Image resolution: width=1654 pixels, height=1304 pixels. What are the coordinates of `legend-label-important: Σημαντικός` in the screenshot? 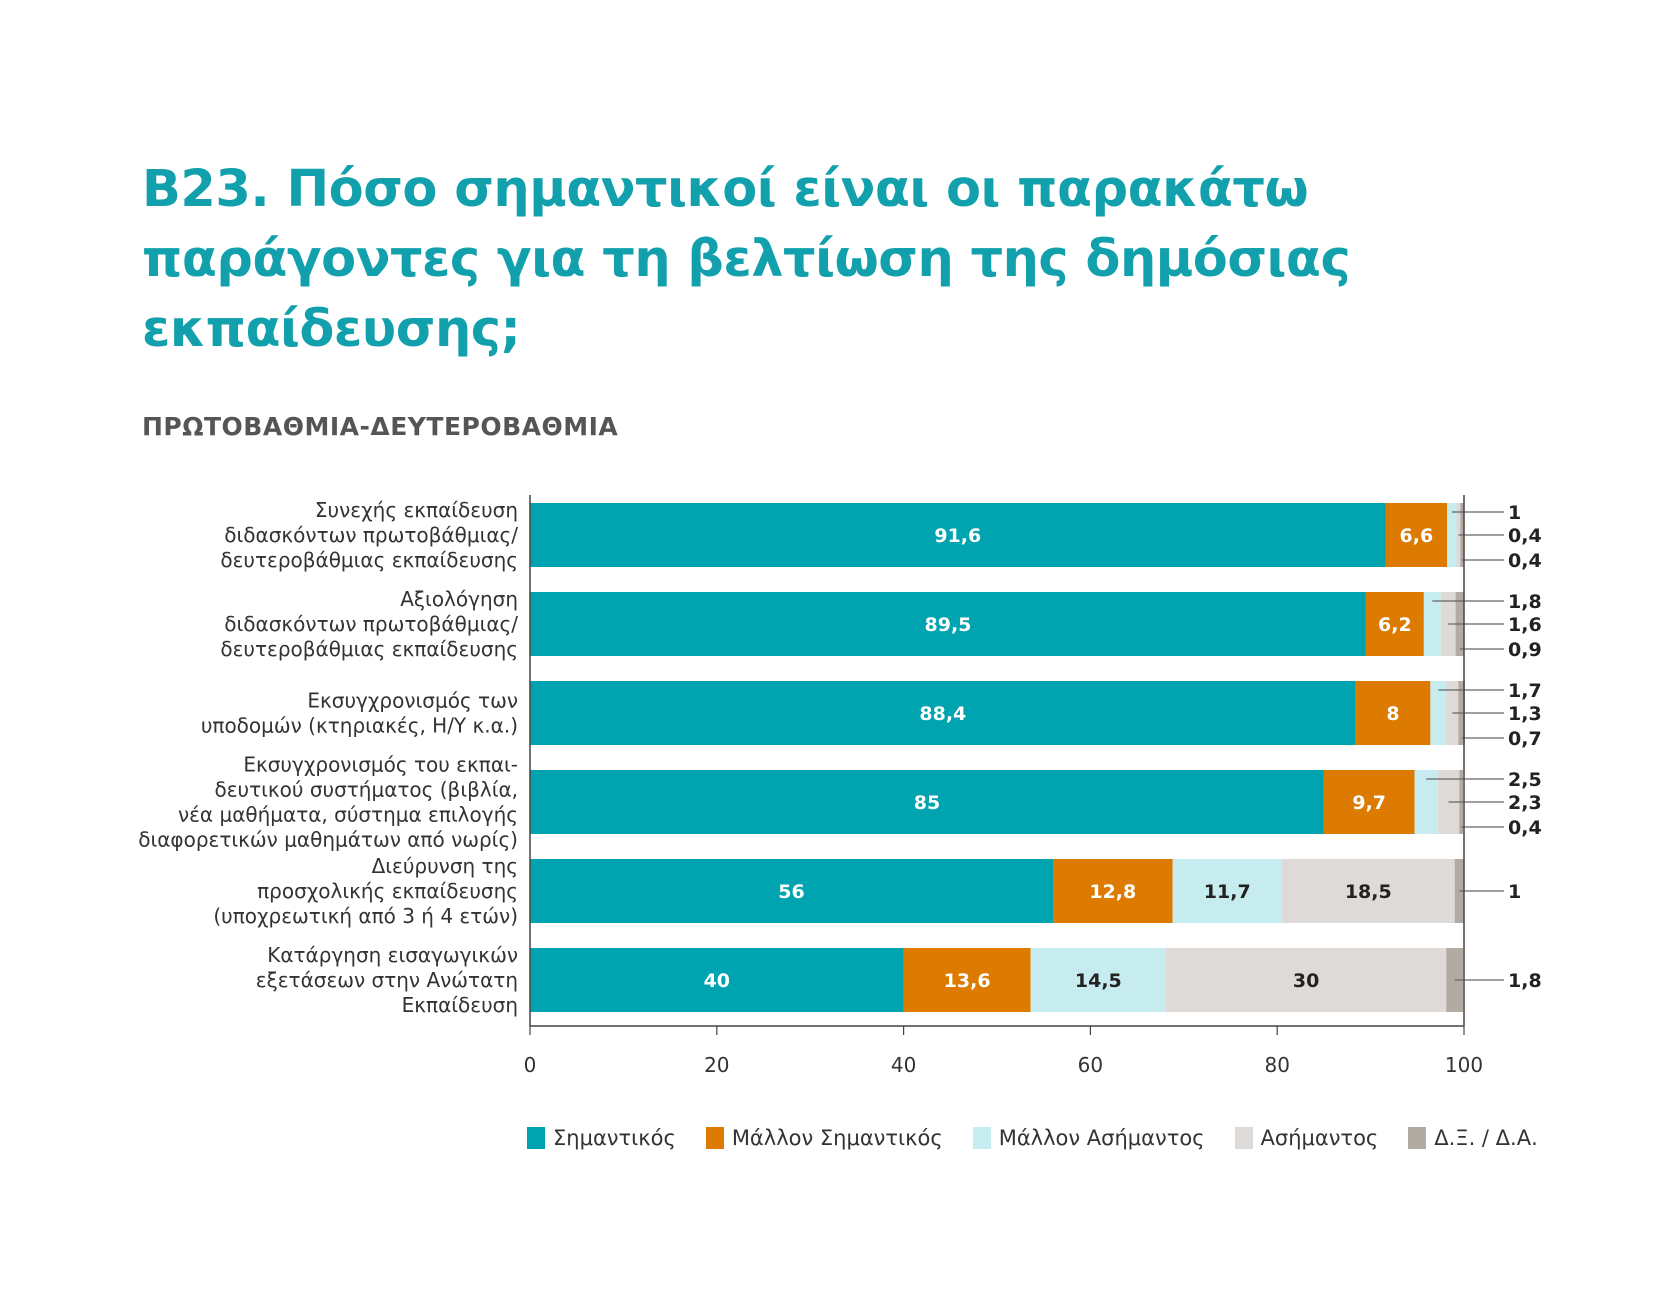 It's located at (614, 1138).